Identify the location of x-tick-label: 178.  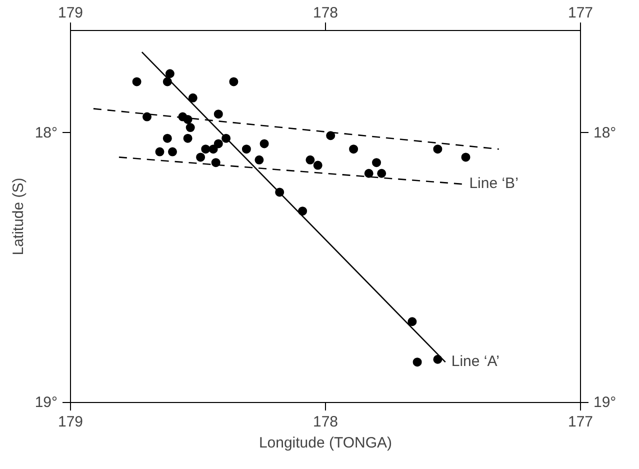
(325, 13).